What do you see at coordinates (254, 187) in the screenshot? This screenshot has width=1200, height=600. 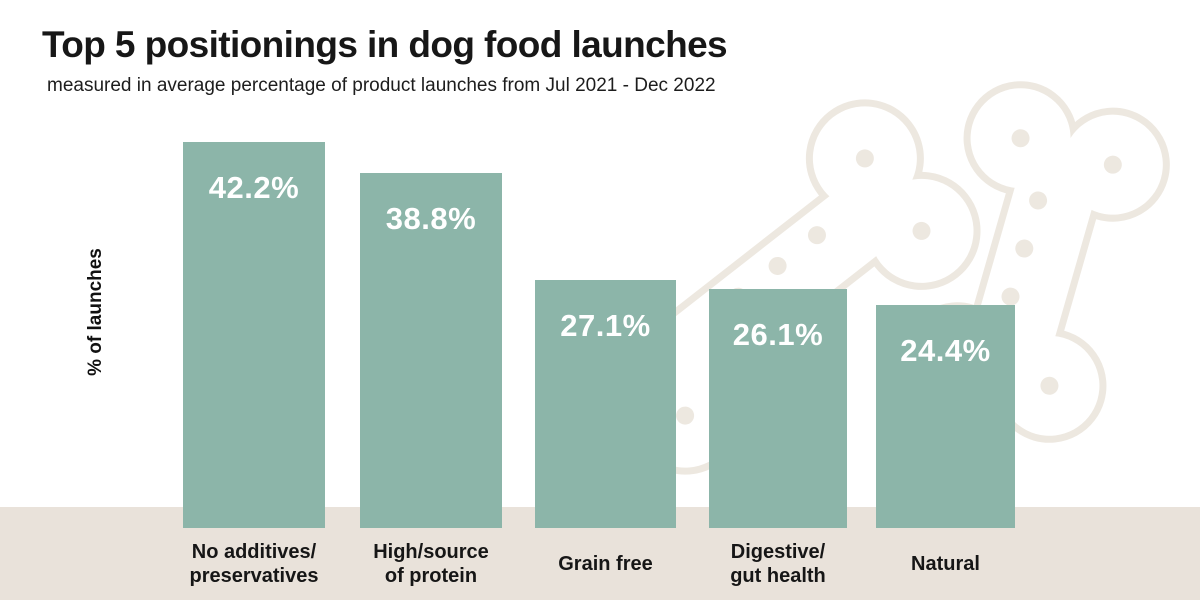 I see `bar-value-label: 42.2%` at bounding box center [254, 187].